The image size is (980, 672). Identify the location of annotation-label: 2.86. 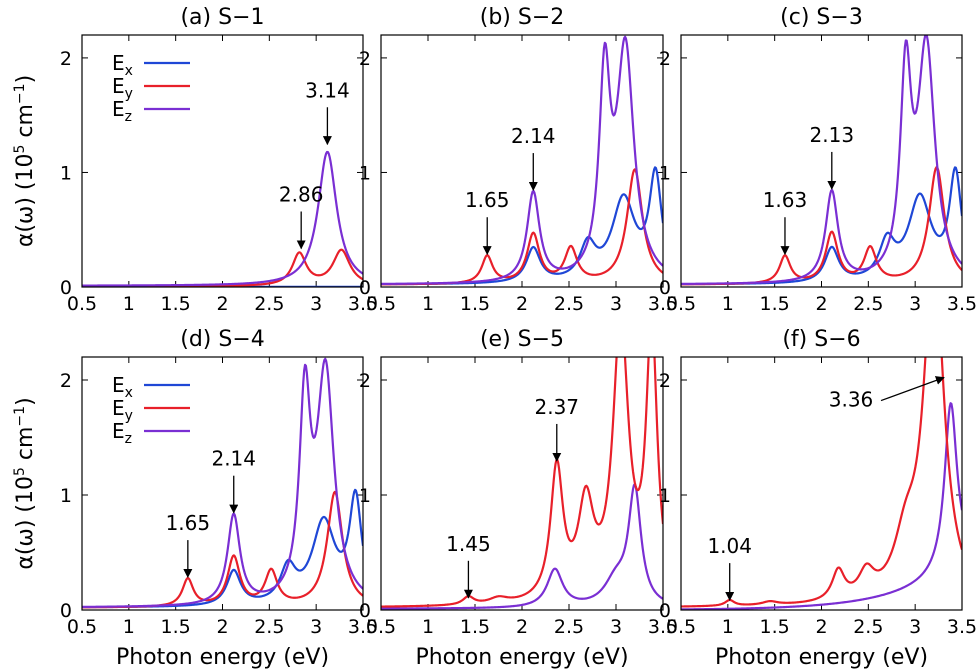
(301, 194).